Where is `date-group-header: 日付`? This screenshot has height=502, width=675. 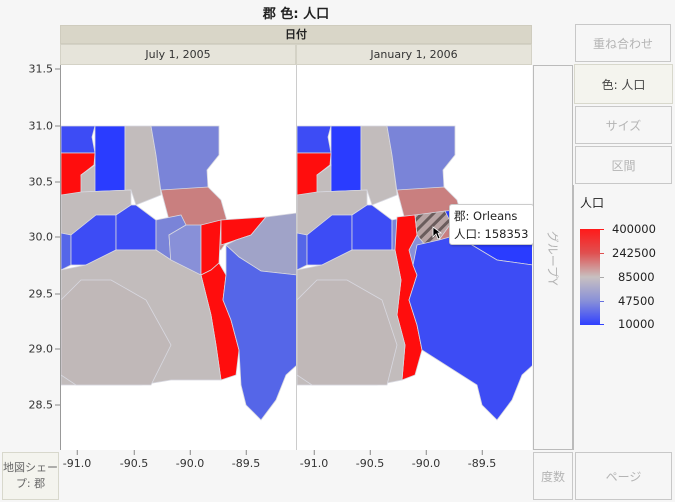 date-group-header: 日付 is located at coordinates (296, 34).